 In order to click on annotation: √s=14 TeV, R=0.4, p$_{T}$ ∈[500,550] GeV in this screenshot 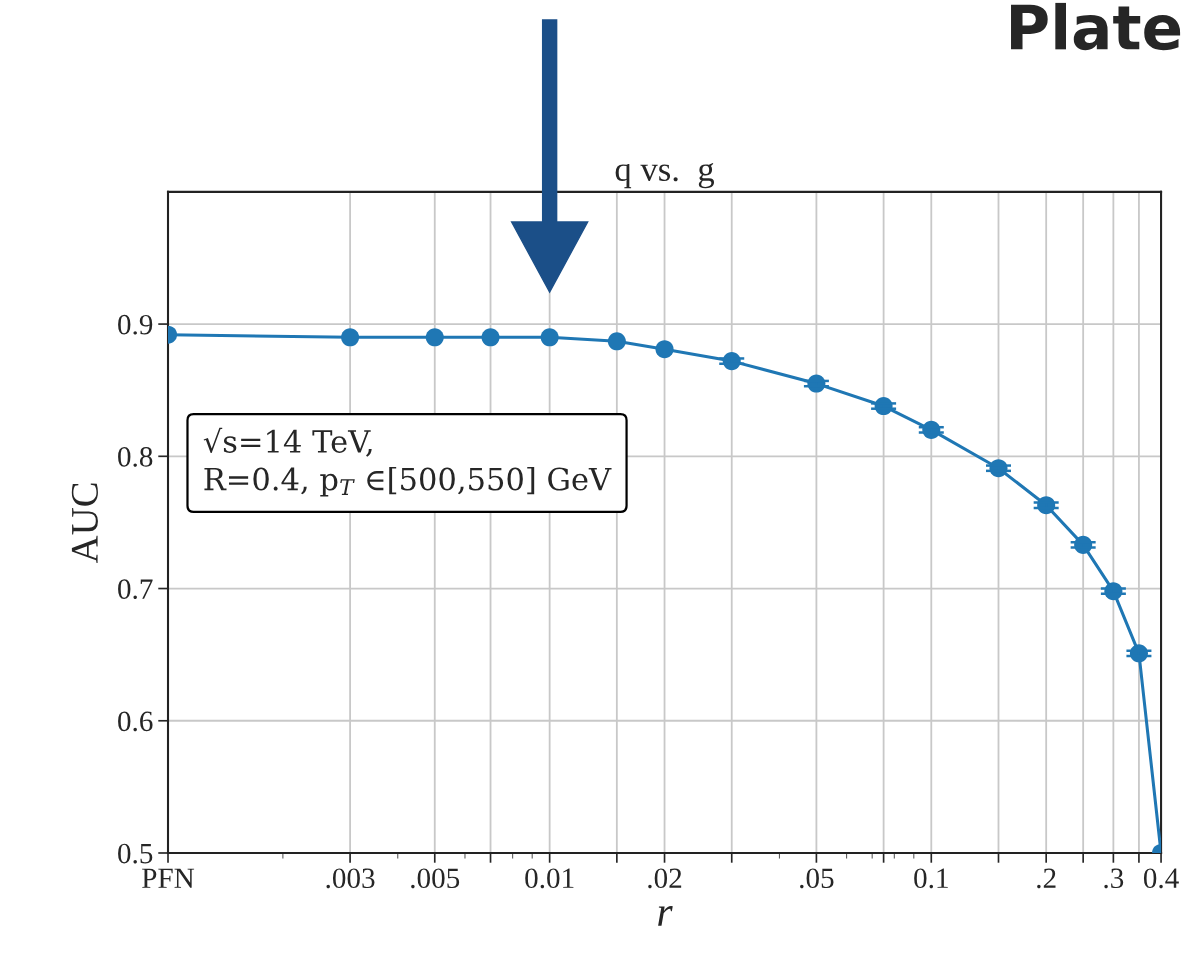, I will do `click(407, 462)`.